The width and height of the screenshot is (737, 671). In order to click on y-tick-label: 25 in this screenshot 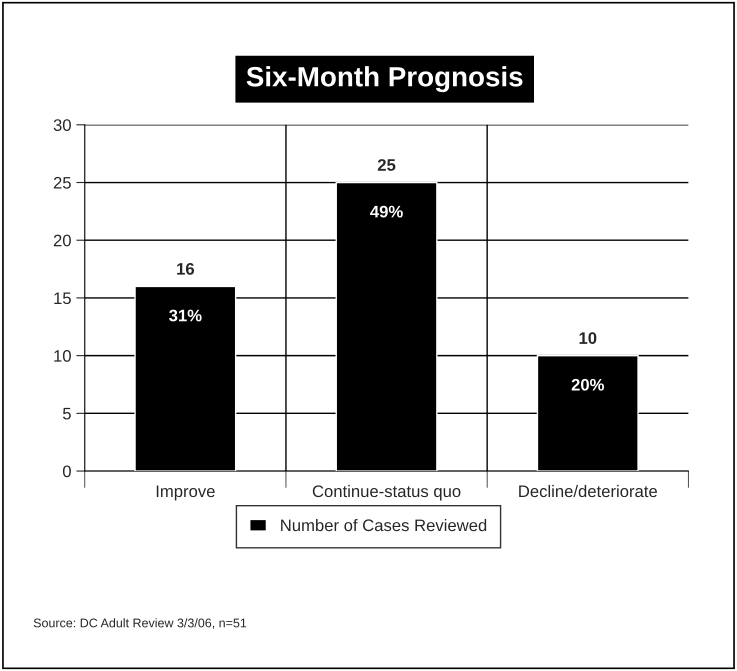, I will do `click(62, 182)`.